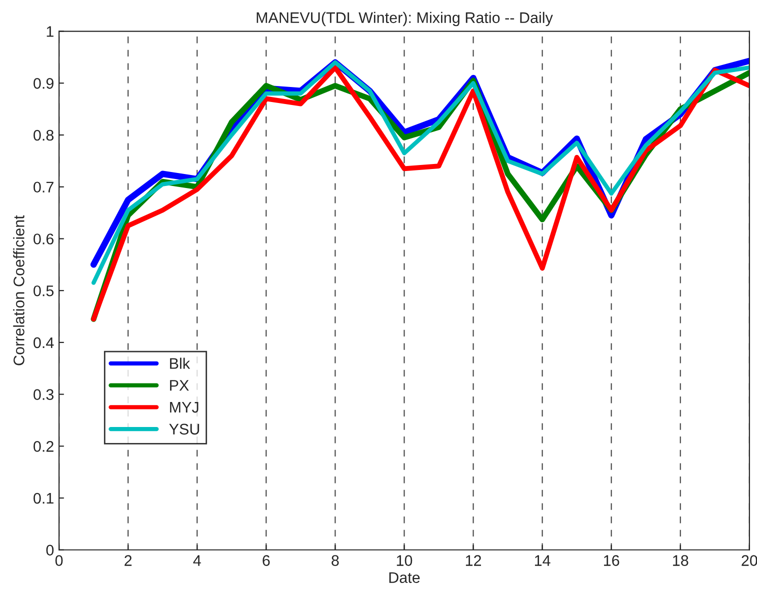 Image resolution: width=757 pixels, height=590 pixels. Describe the element at coordinates (266, 560) in the screenshot. I see `x-tick-label: 6` at that location.